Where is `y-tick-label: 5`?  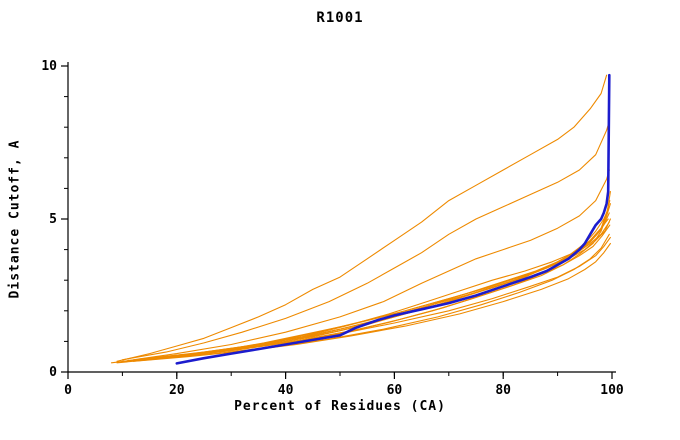 y-tick-label: 5 is located at coordinates (53, 219).